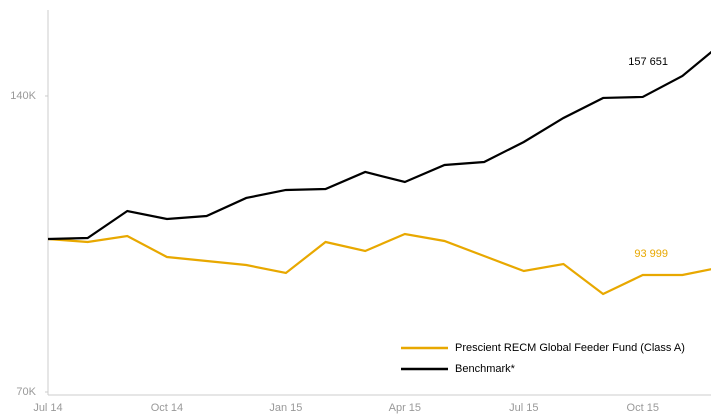 This screenshot has width=711, height=416. What do you see at coordinates (648, 62) in the screenshot?
I see `end-label: 157 651` at bounding box center [648, 62].